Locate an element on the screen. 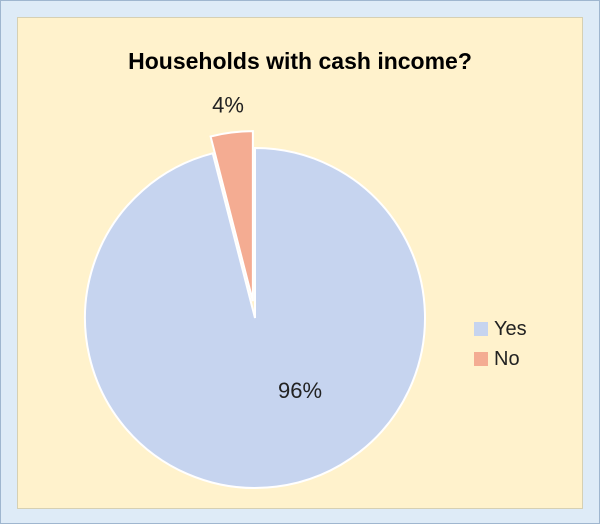  legend-swatch-yes is located at coordinates (481, 329).